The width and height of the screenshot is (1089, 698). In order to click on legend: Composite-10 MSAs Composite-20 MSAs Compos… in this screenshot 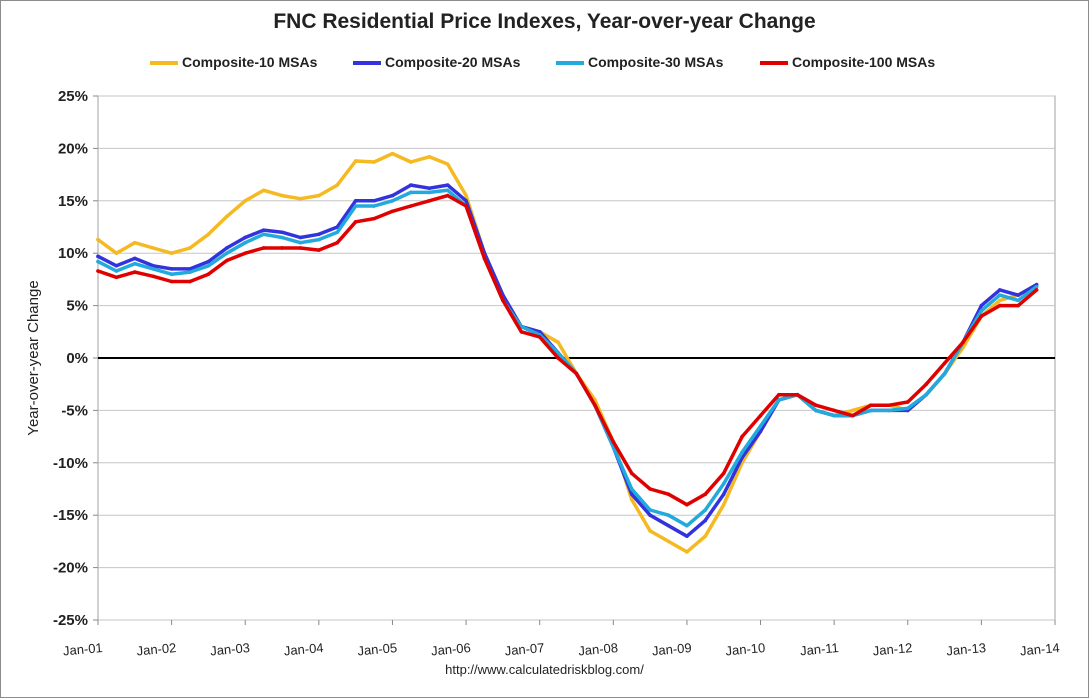, I will do `click(544, 63)`.